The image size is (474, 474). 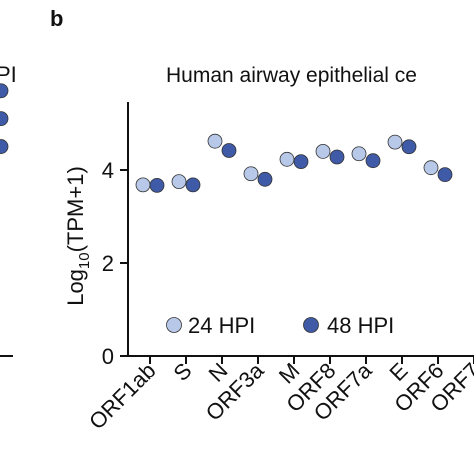 I want to click on y-tick-label: 4, so click(x=108, y=170).